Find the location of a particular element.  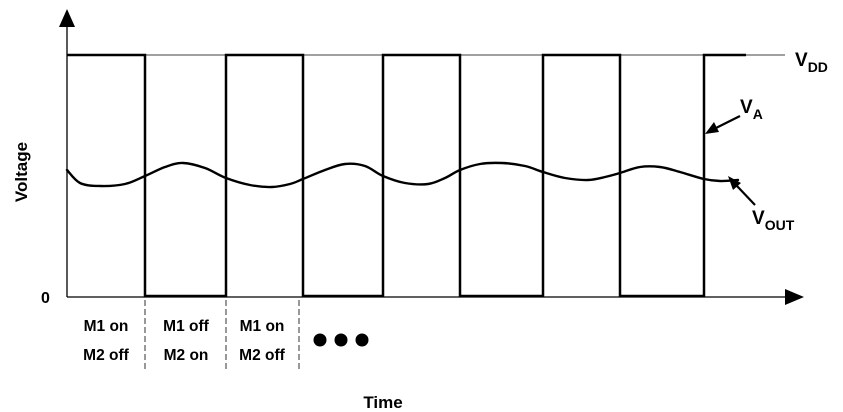

x-axis-label: Time is located at coordinates (382, 402).